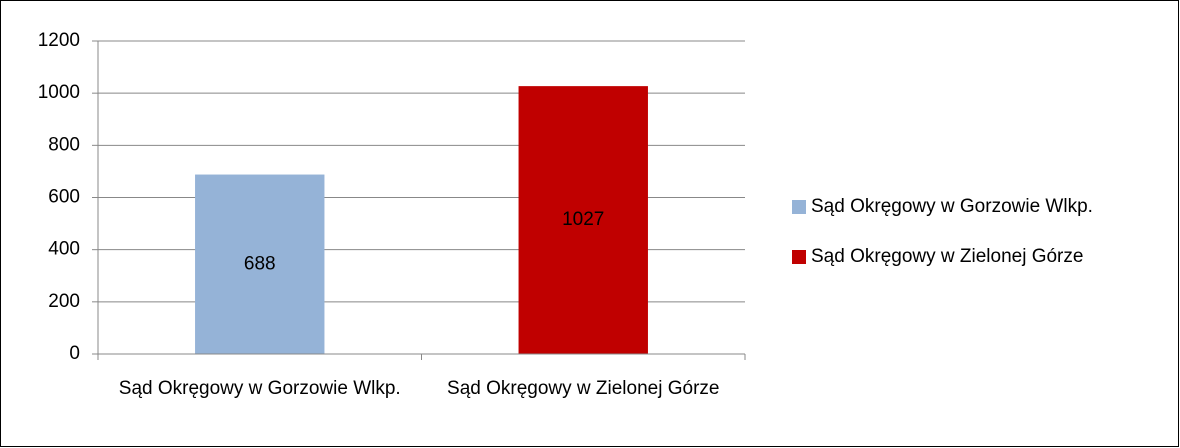 The width and height of the screenshot is (1180, 448). What do you see at coordinates (59, 40) in the screenshot?
I see `y-tick-label: 1200` at bounding box center [59, 40].